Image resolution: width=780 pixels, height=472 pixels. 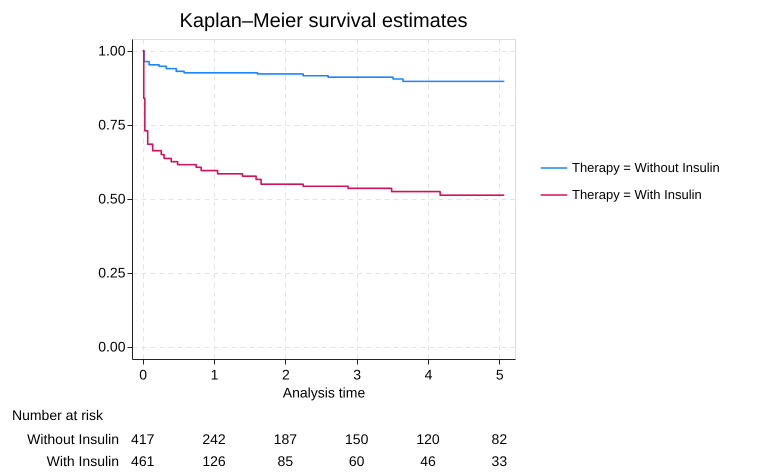 I want to click on text: With Insulin, so click(x=82, y=461).